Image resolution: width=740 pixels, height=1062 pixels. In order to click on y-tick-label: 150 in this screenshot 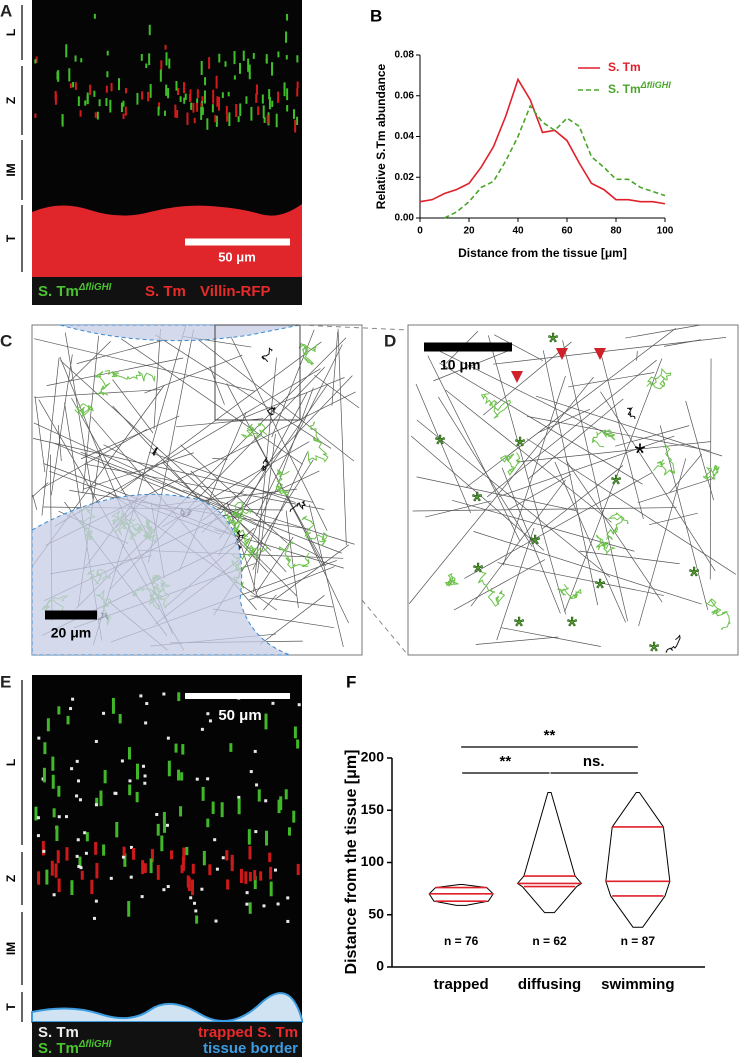, I will do `click(373, 809)`.